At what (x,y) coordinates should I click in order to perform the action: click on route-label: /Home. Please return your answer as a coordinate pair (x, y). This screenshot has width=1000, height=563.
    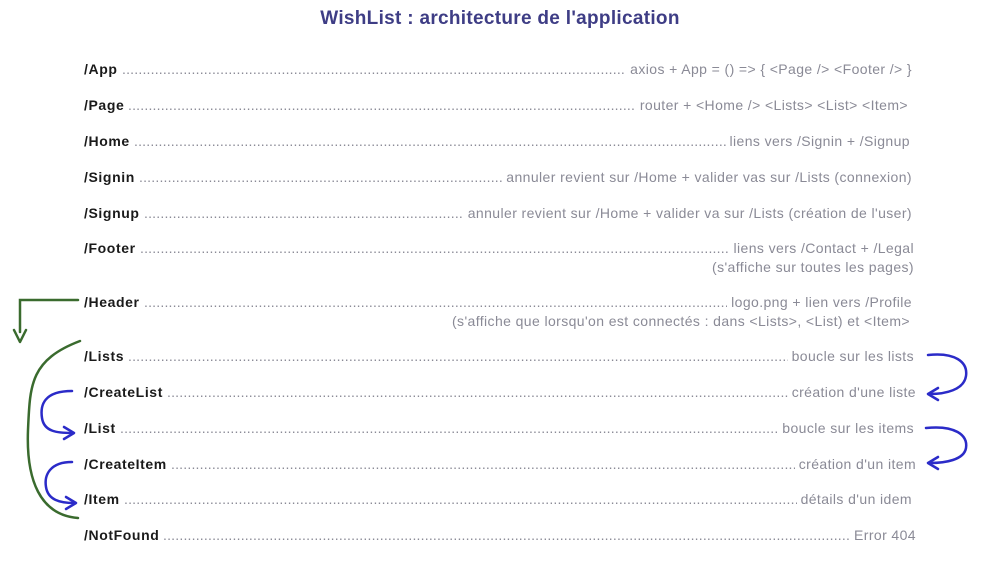
    Looking at the image, I should click on (107, 141).